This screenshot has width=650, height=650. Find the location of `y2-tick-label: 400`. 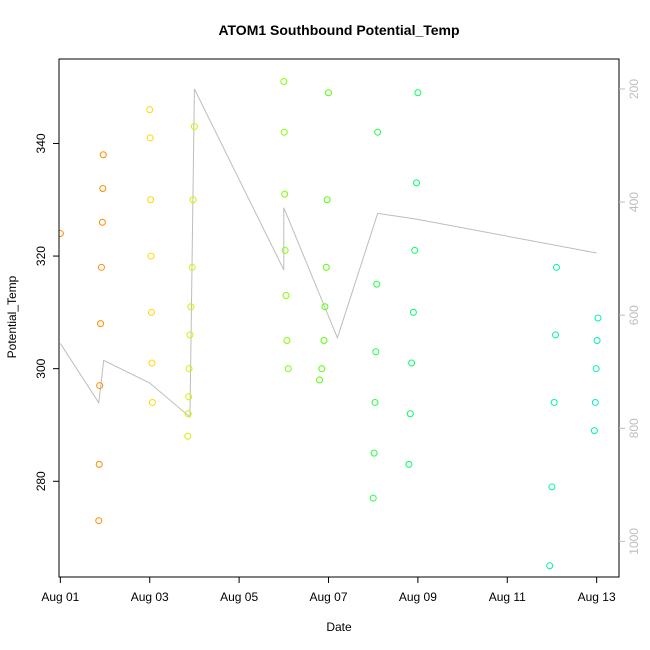

y2-tick-label: 400 is located at coordinates (634, 202).